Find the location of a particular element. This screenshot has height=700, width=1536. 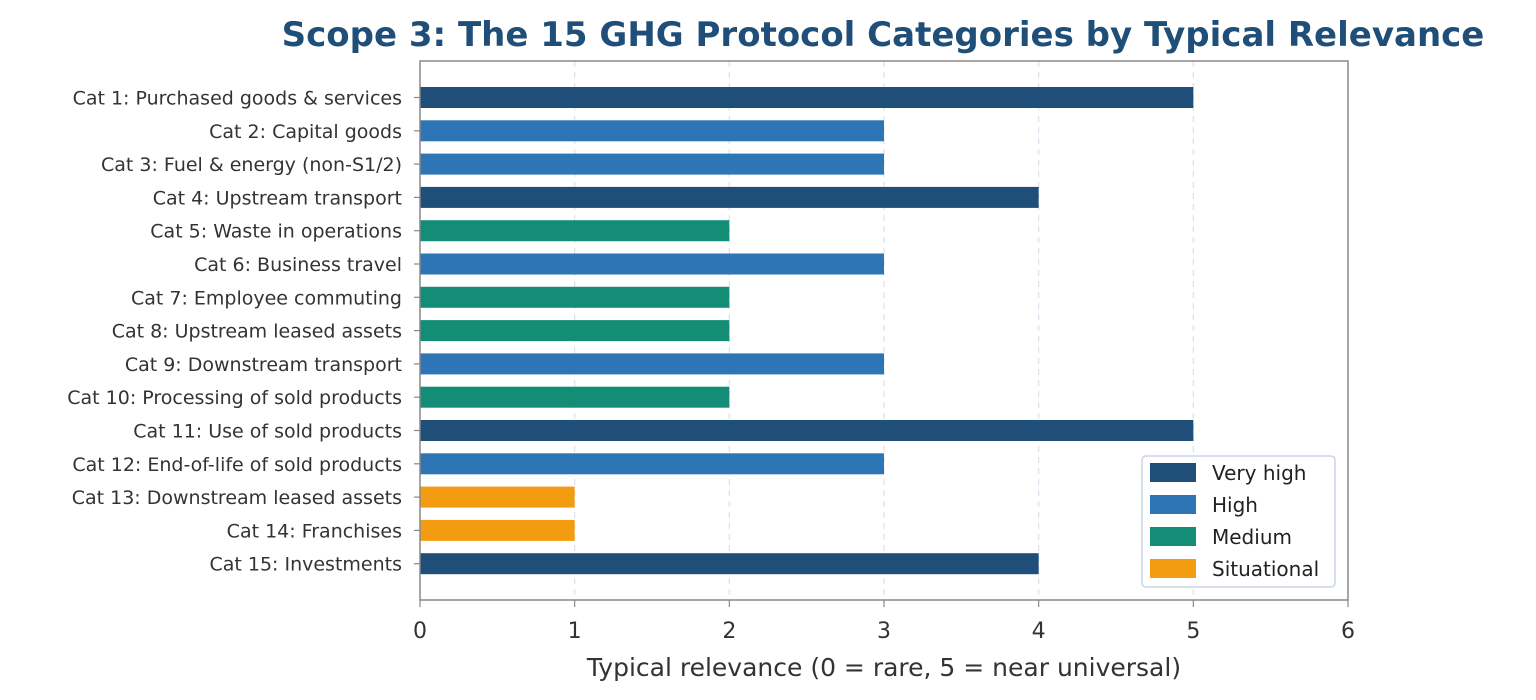

legend-box is located at coordinates (1238, 521).